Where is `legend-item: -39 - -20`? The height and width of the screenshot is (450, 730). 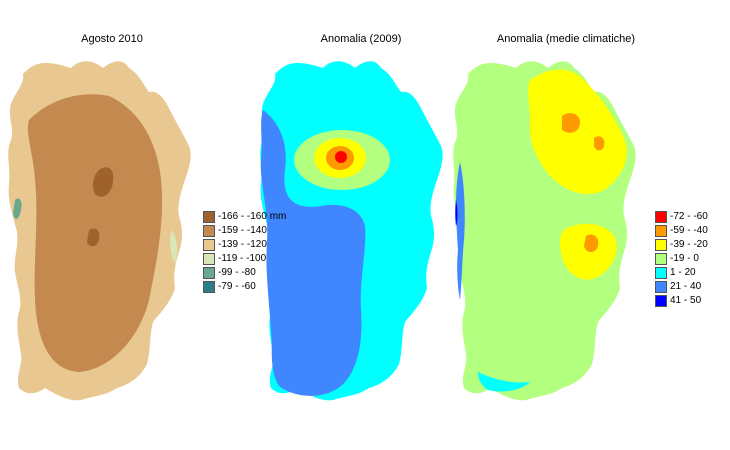
legend-item: -39 - -20 is located at coordinates (681, 245).